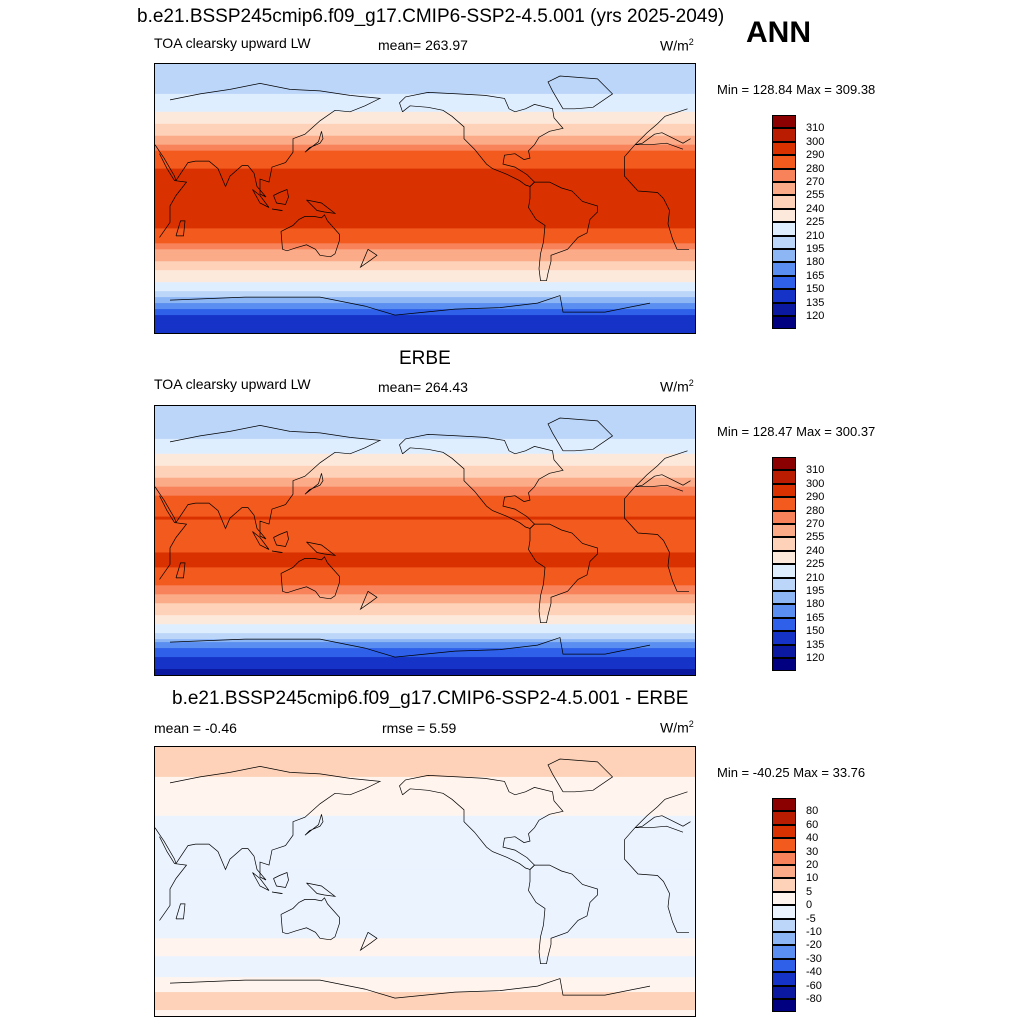  What do you see at coordinates (815, 182) in the screenshot?
I see `colorbar-tick-label: 270` at bounding box center [815, 182].